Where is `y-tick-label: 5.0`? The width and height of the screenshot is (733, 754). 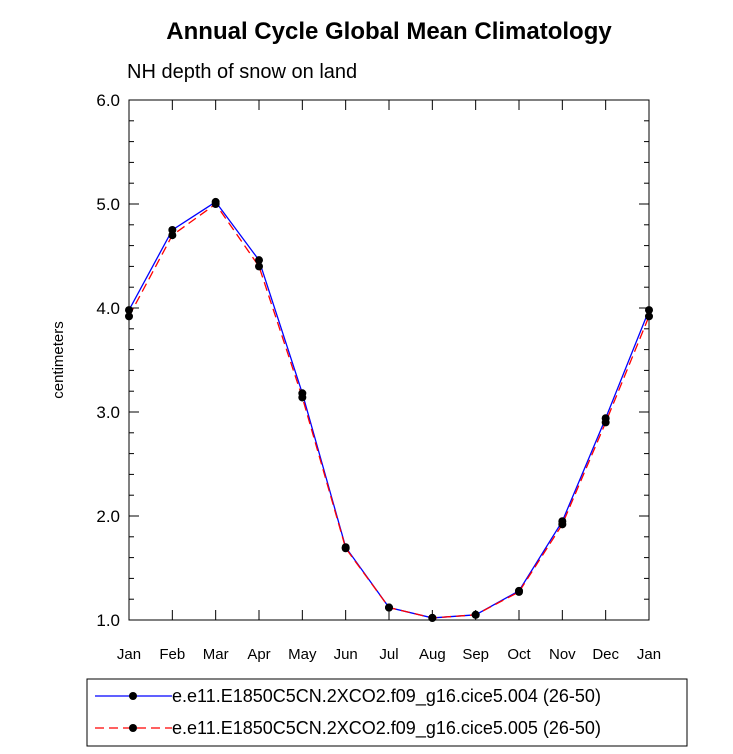
y-tick-label: 5.0 is located at coordinates (108, 204).